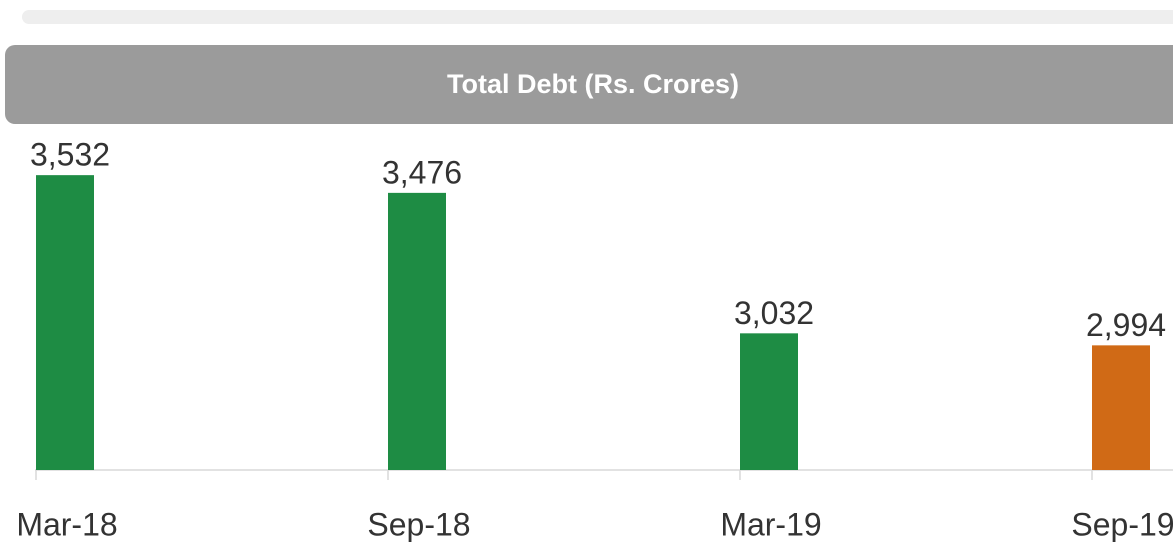  I want to click on top-bar, so click(597, 17).